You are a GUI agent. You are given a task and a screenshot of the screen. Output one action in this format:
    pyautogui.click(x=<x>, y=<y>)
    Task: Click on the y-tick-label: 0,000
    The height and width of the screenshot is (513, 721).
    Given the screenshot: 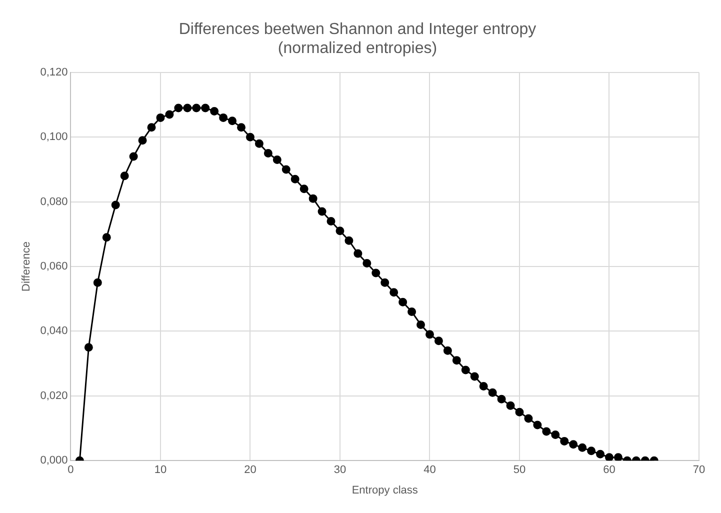 What is the action you would take?
    pyautogui.click(x=54, y=460)
    